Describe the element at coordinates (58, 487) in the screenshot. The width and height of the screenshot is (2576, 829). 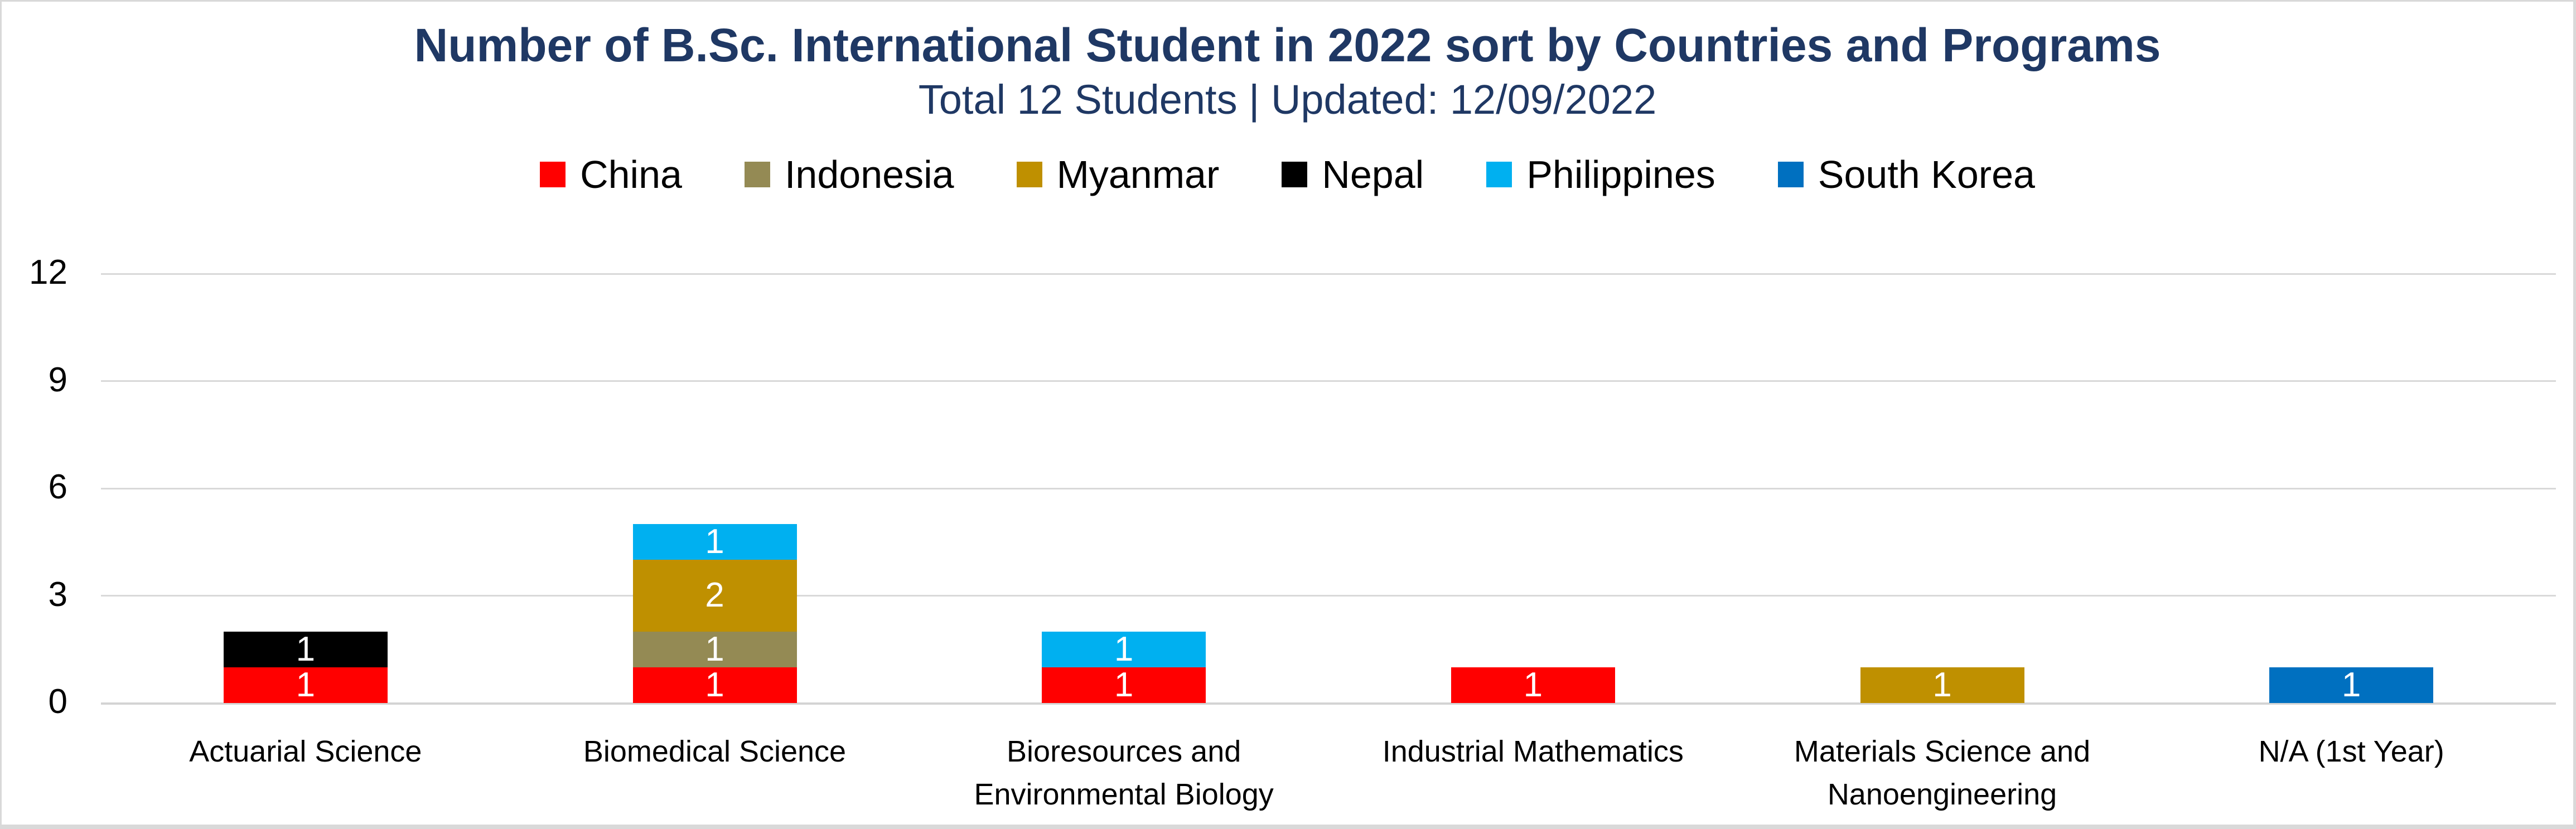
I see `y-axis-tick-label: 6` at that location.